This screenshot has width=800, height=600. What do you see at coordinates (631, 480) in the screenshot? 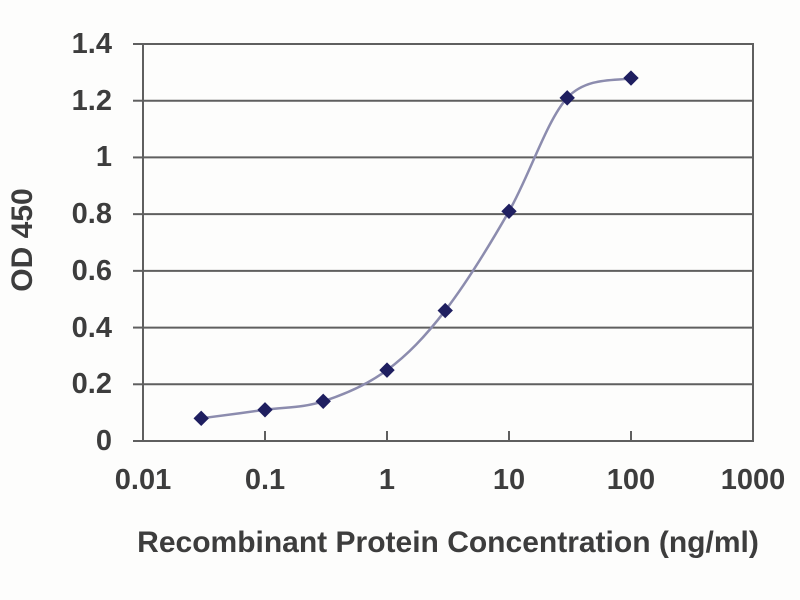
I see `x-tick-label: 100` at bounding box center [631, 480].